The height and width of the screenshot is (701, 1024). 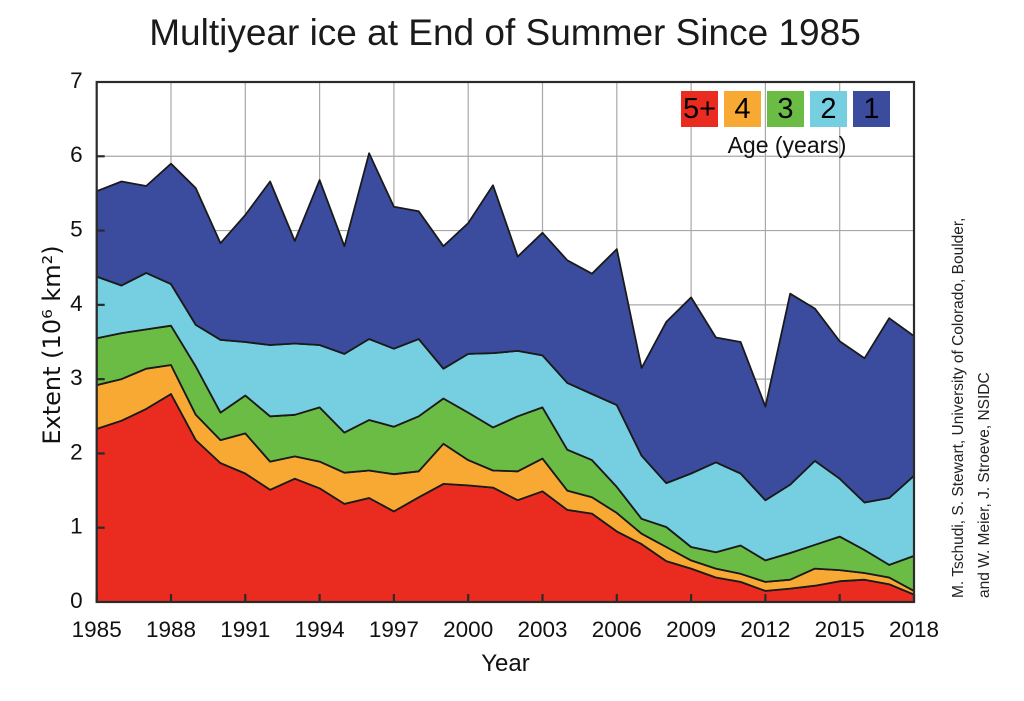 I want to click on x-tick-label: 2006, so click(x=617, y=629).